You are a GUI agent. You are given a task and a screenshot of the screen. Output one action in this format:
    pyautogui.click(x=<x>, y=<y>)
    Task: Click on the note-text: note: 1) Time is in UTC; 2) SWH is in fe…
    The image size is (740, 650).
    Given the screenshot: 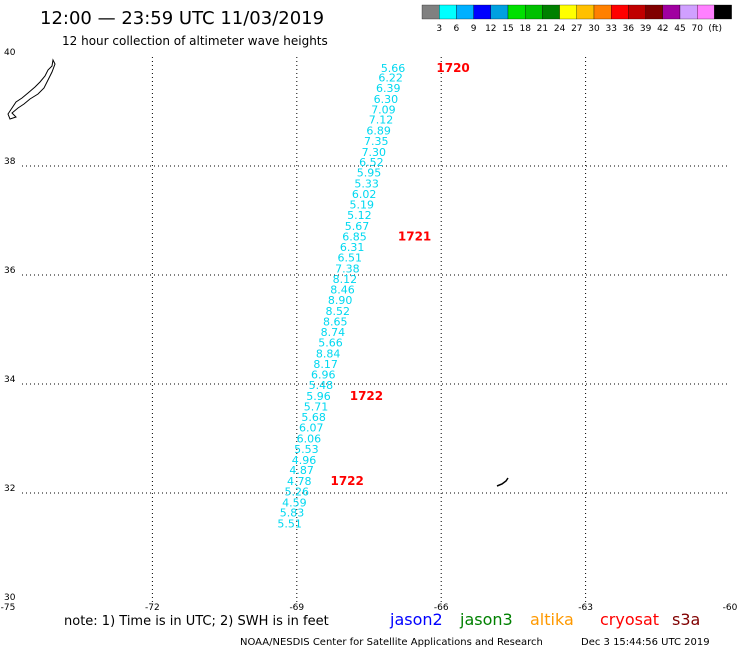 What is the action you would take?
    pyautogui.click(x=196, y=621)
    